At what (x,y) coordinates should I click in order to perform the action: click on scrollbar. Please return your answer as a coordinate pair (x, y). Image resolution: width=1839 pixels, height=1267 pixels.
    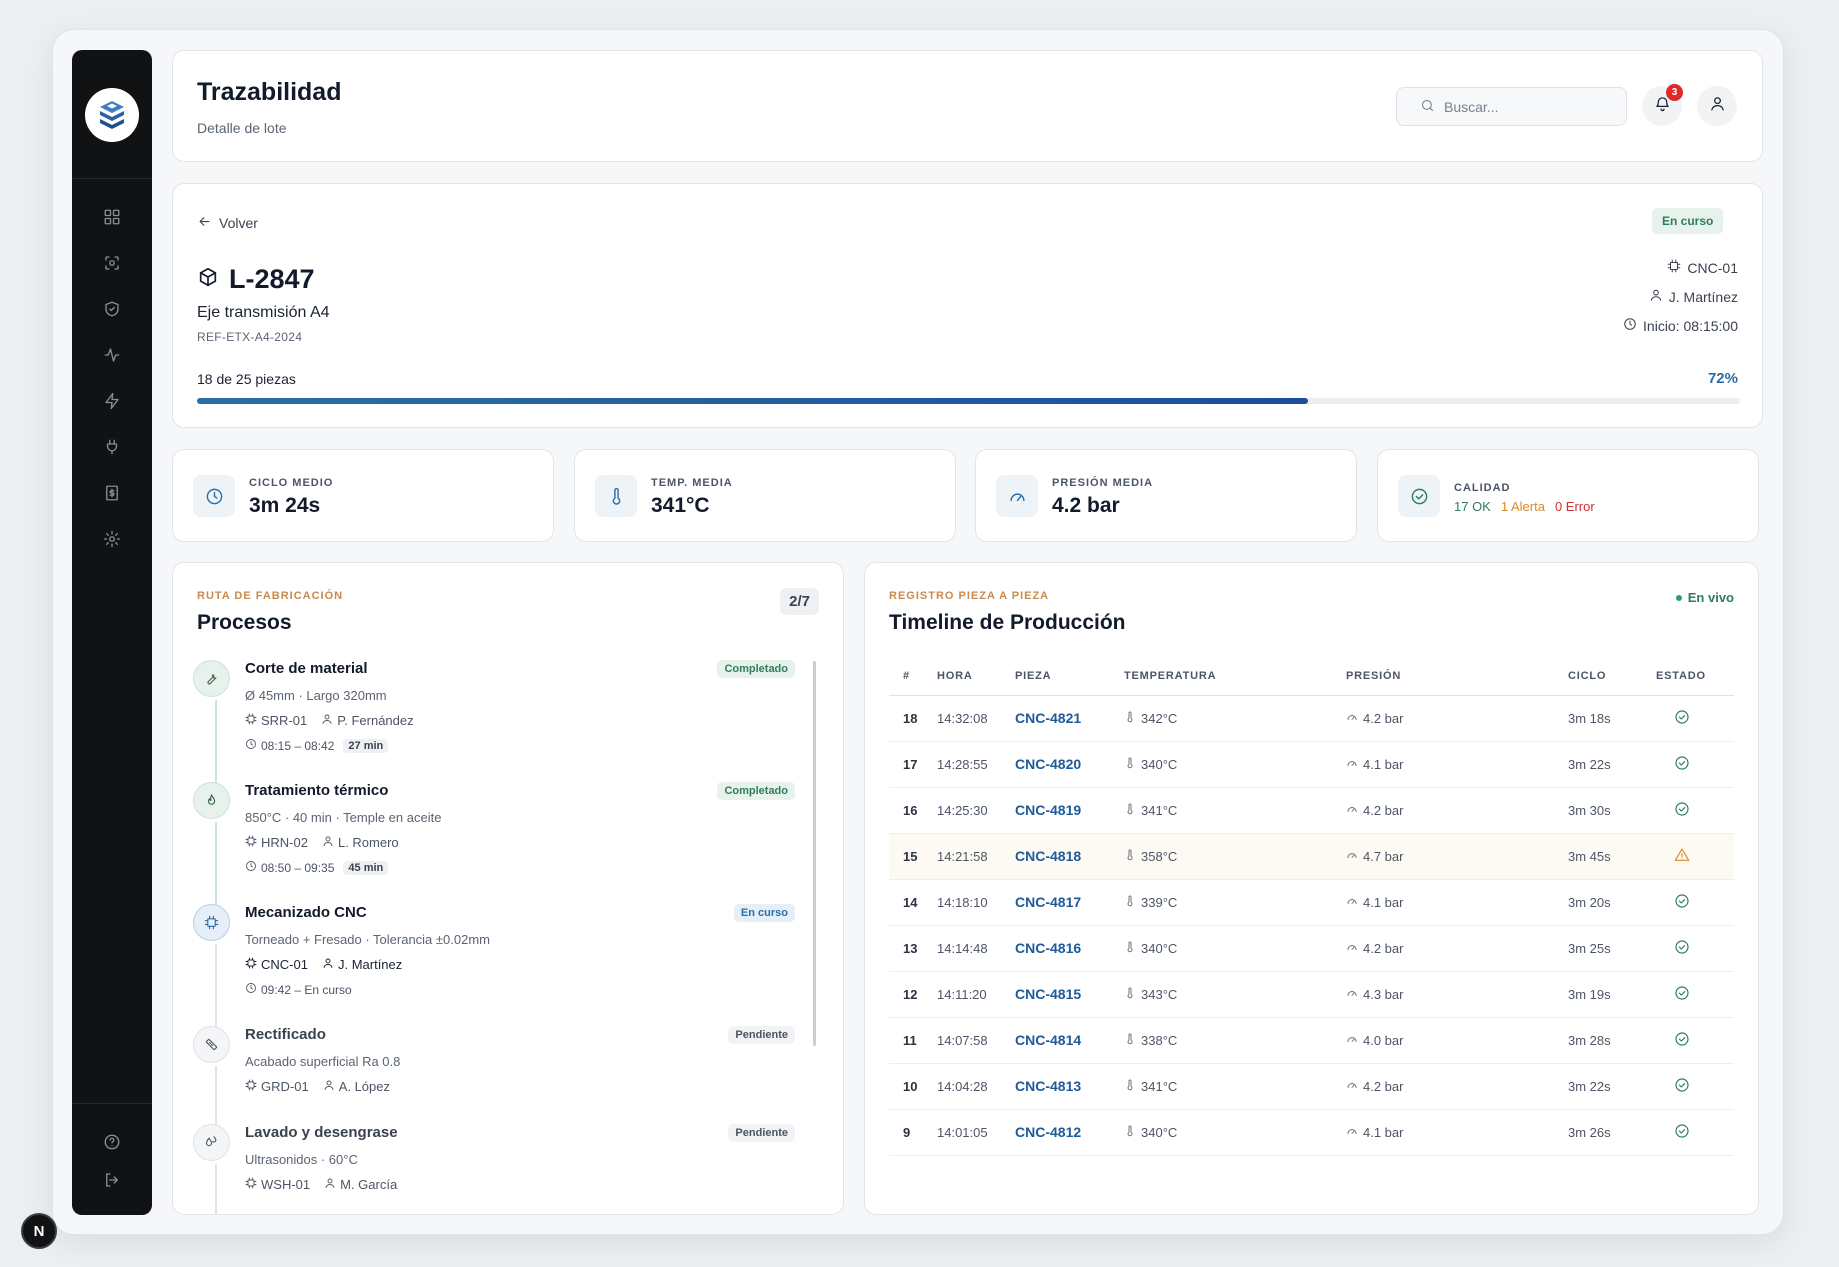
    Looking at the image, I should click on (814, 853).